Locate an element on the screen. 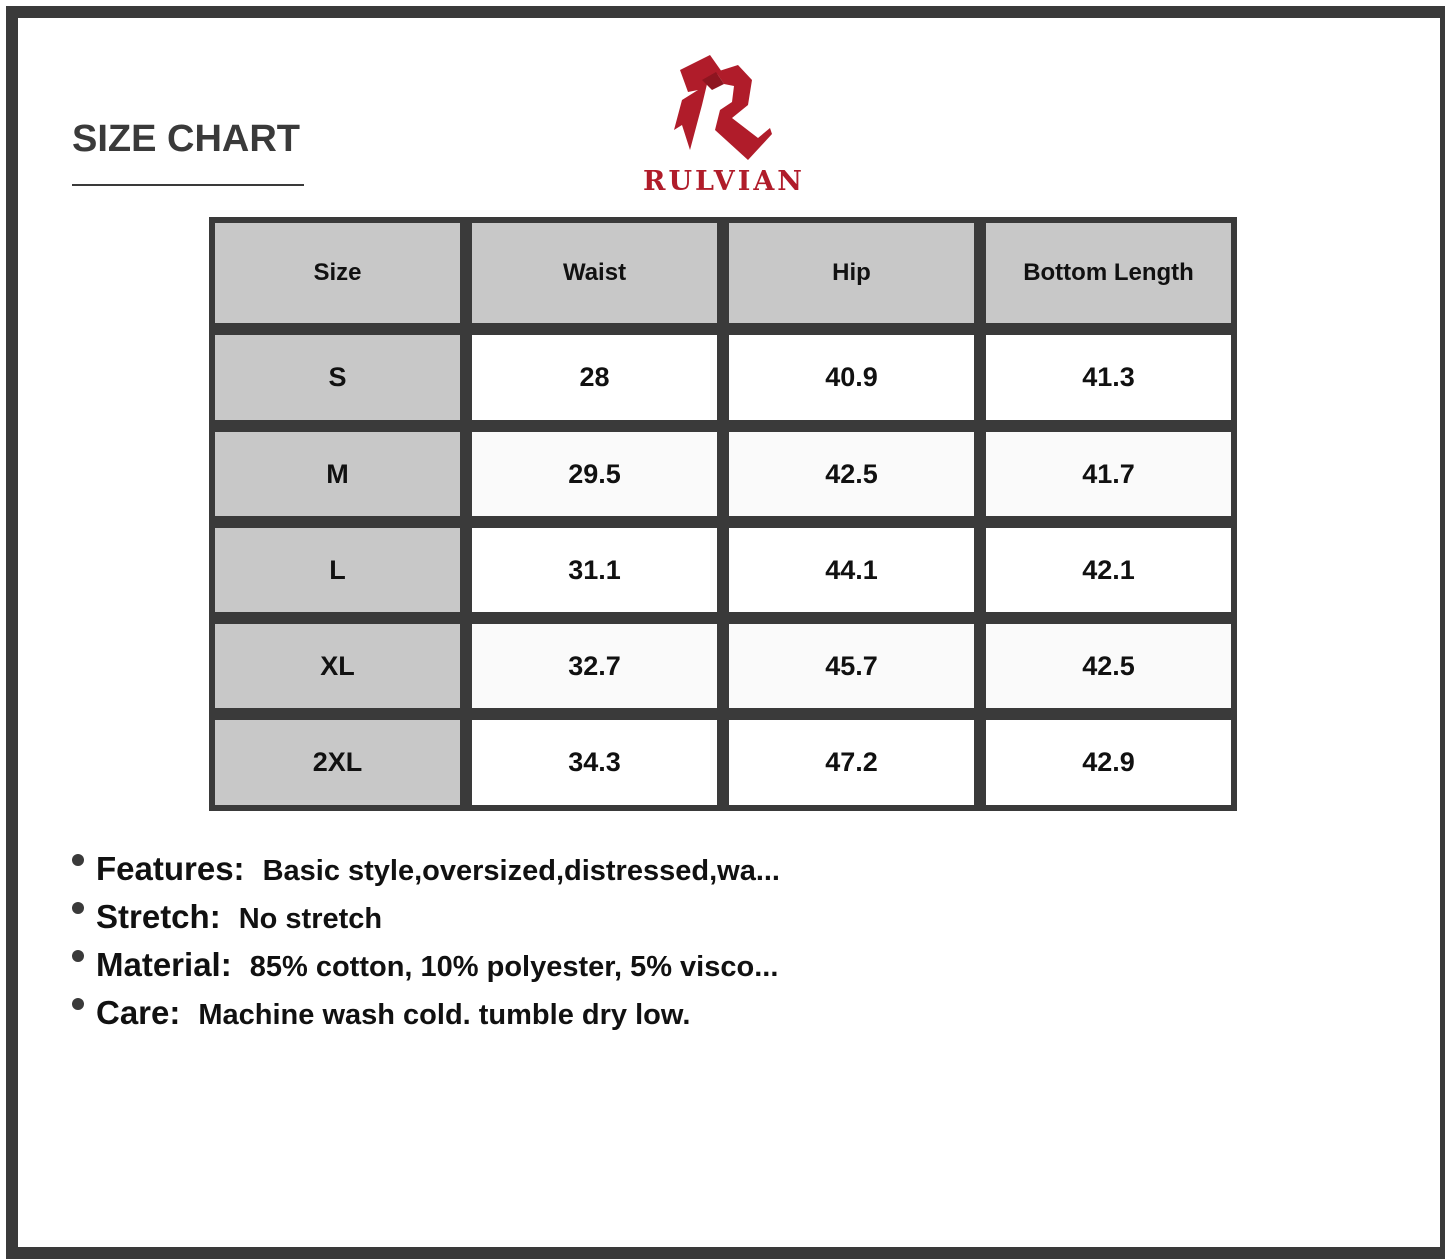 The width and height of the screenshot is (1445, 1259). note-label: Material: is located at coordinates (164, 964).